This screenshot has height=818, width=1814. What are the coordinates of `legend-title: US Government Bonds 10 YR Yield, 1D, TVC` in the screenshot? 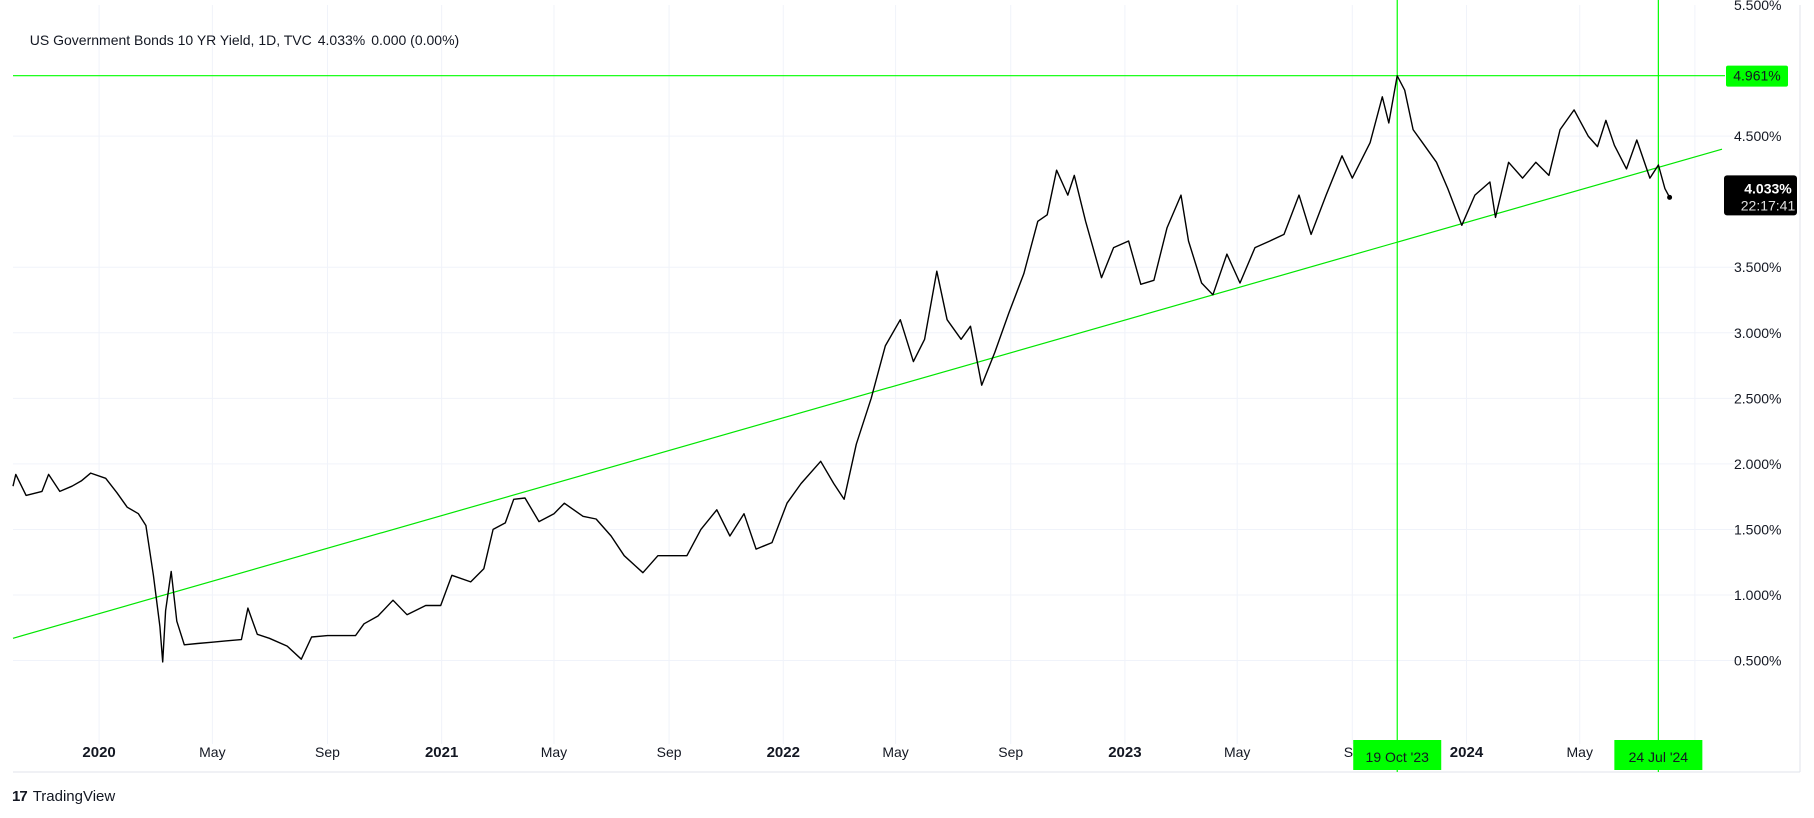 It's located at (170, 40).